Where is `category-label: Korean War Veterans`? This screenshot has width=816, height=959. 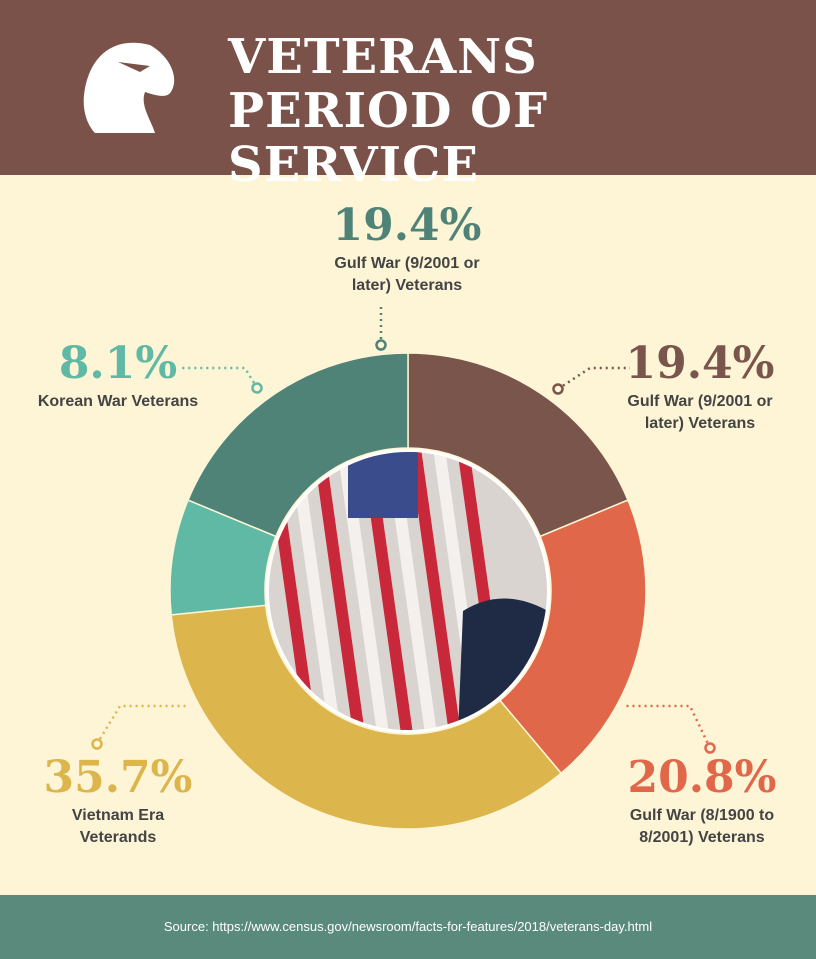
category-label: Korean War Veterans is located at coordinates (118, 401).